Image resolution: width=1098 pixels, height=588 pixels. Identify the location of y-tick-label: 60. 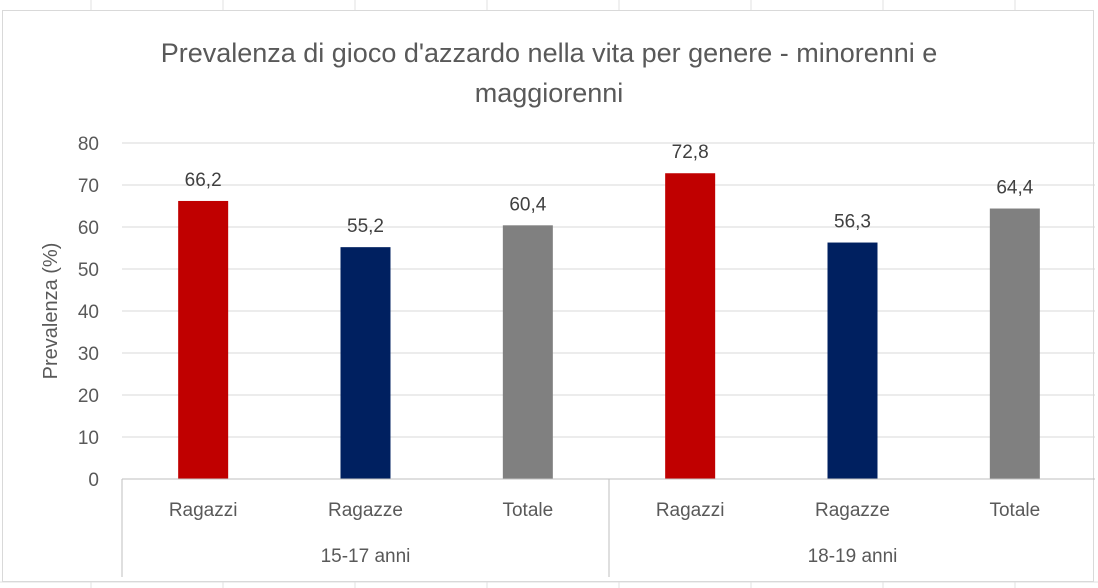
(88, 228).